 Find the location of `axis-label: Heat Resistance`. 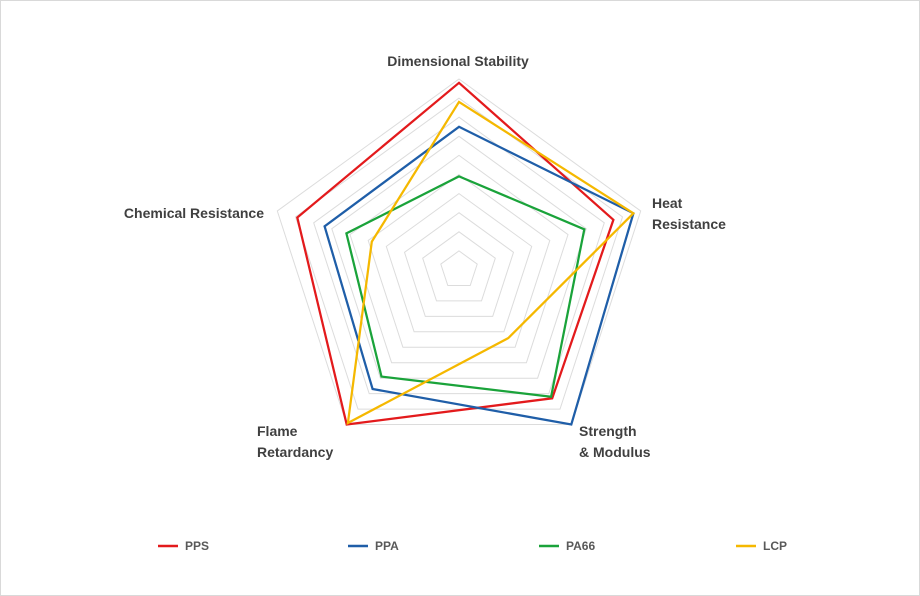

axis-label: Heat Resistance is located at coordinates (689, 213).